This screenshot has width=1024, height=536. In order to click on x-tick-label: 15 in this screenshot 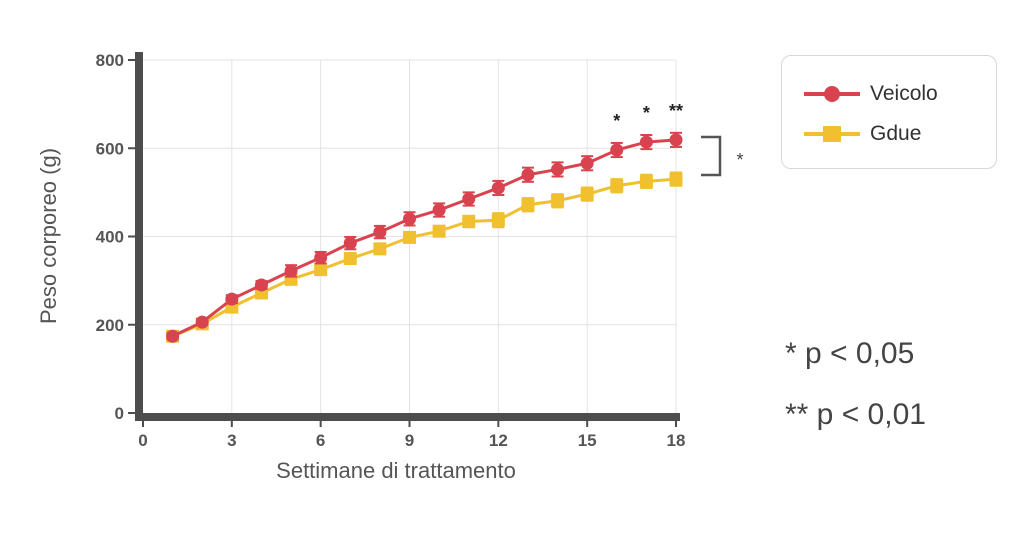, I will do `click(587, 440)`.